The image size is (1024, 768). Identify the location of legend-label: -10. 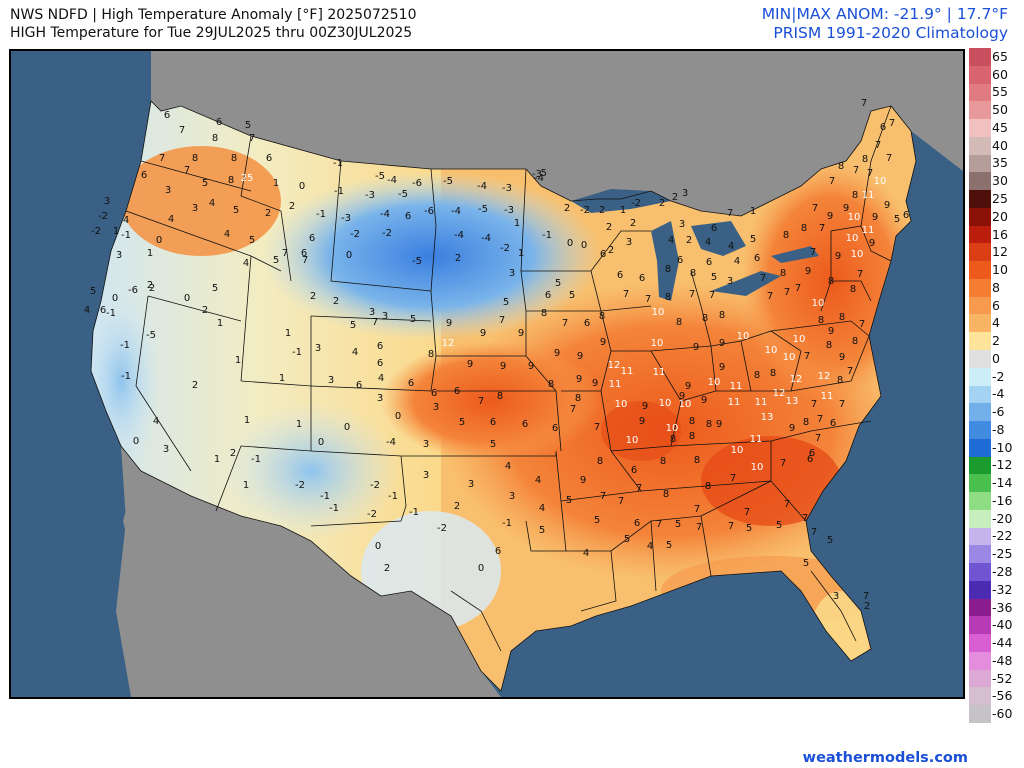
(1002, 447).